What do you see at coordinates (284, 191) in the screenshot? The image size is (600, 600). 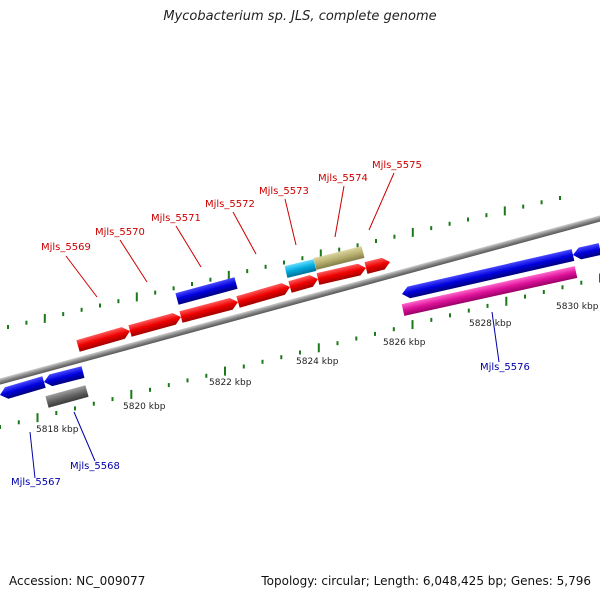 I see `gene-label: Mjls_5573` at bounding box center [284, 191].